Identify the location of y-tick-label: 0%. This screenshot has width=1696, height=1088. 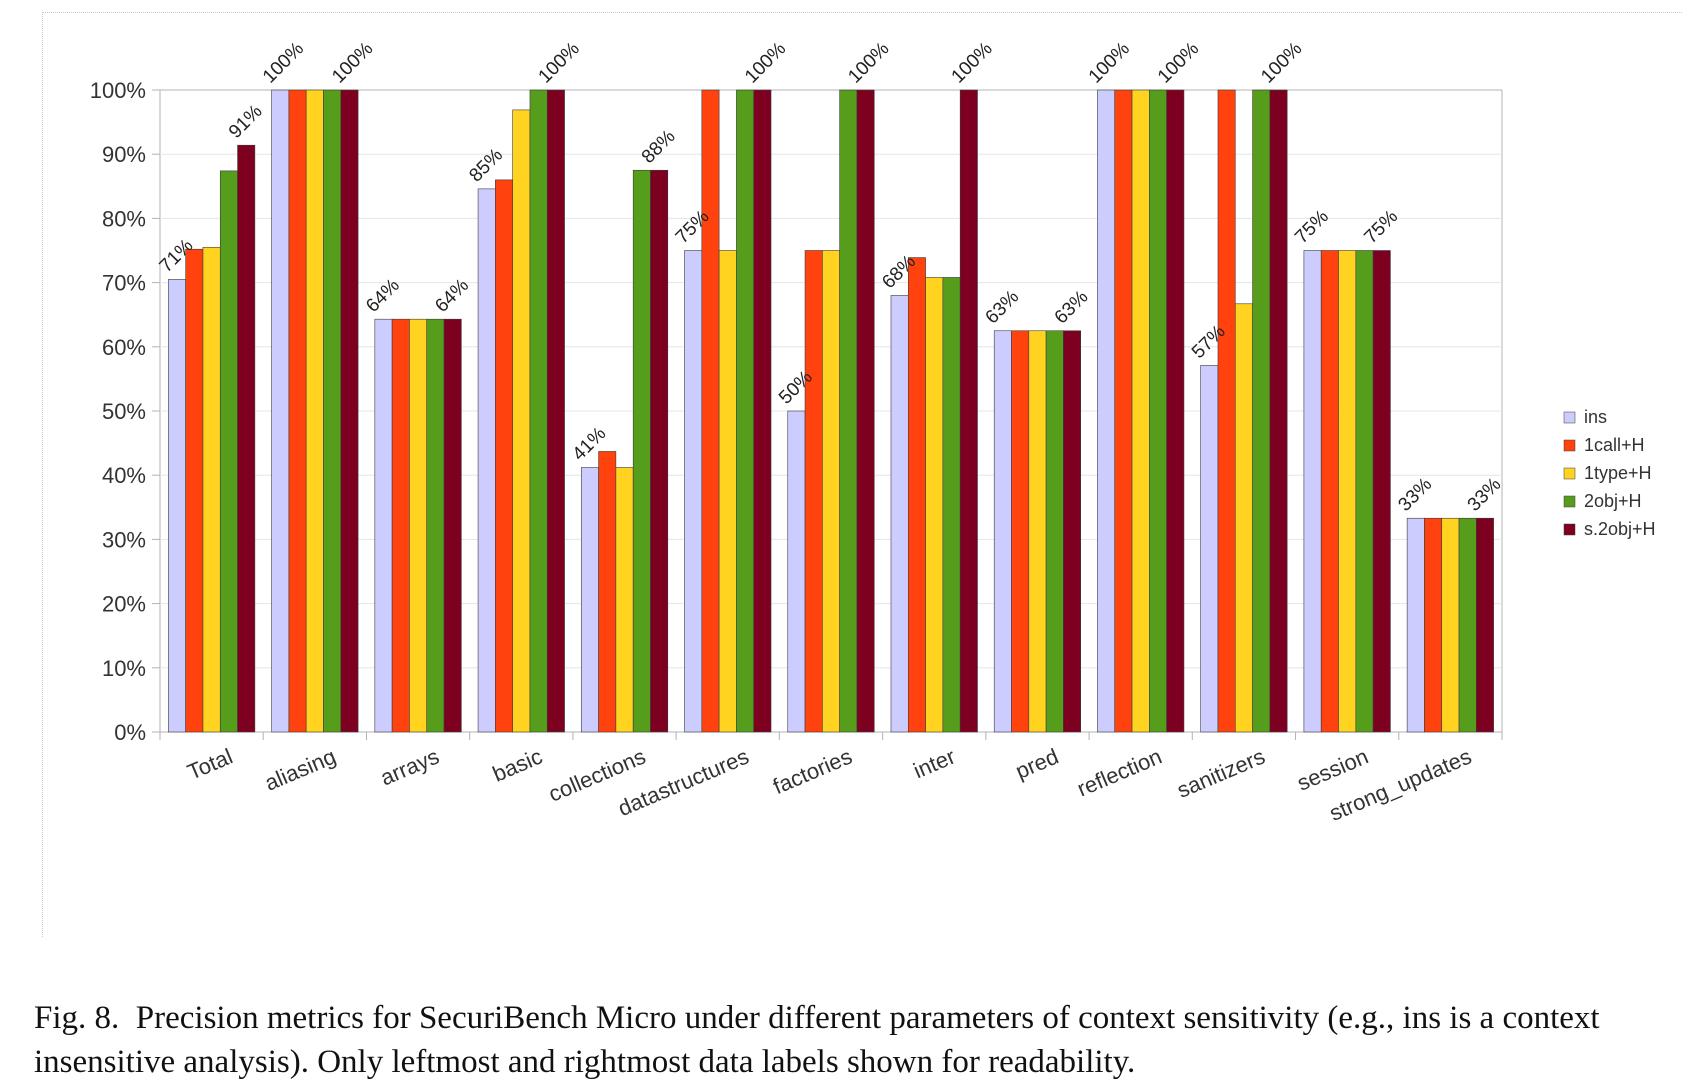
(130, 732).